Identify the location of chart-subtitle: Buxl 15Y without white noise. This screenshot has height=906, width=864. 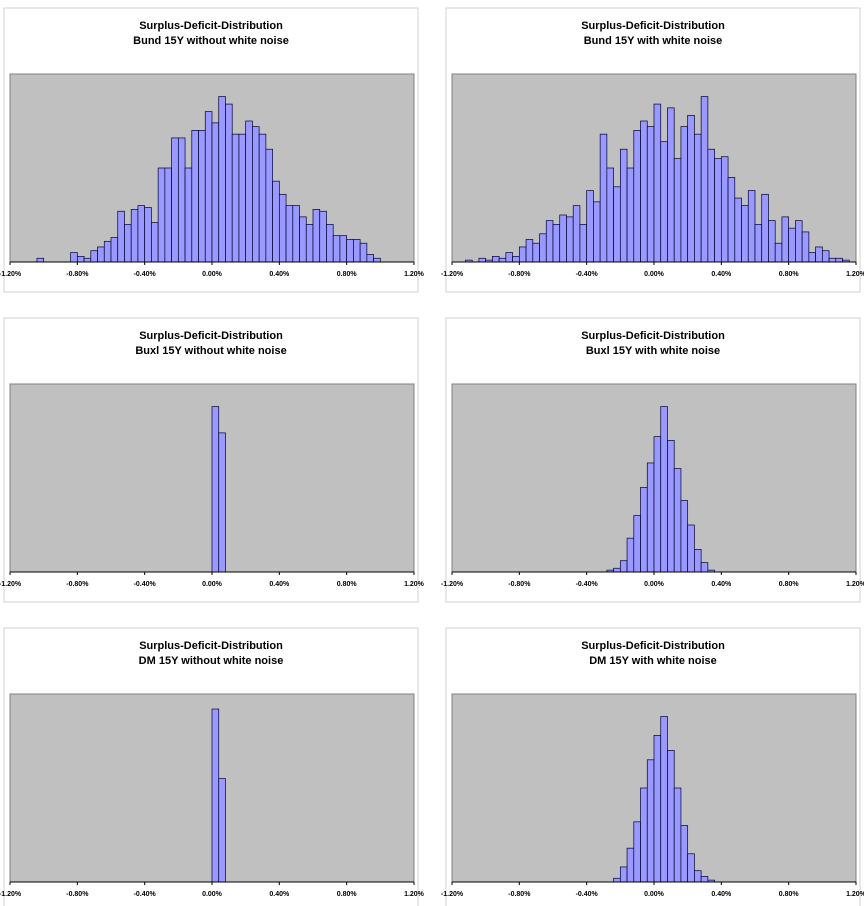
(210, 351).